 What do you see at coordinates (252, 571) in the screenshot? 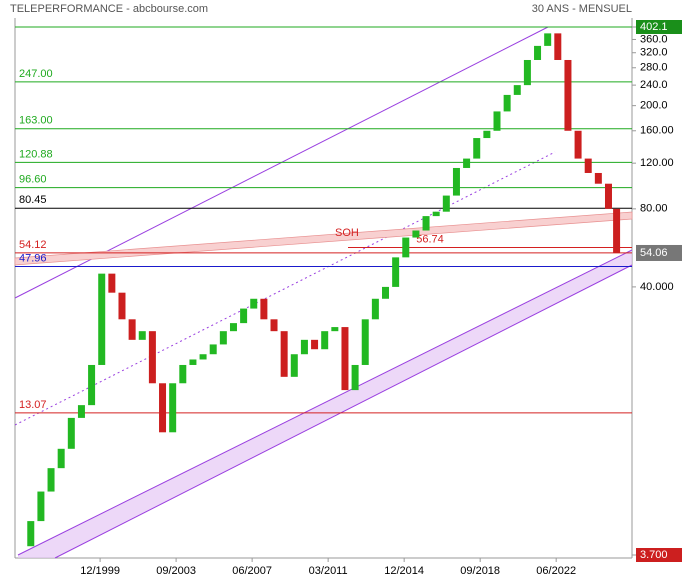
I see `x-tick-label: 06/2007` at bounding box center [252, 571].